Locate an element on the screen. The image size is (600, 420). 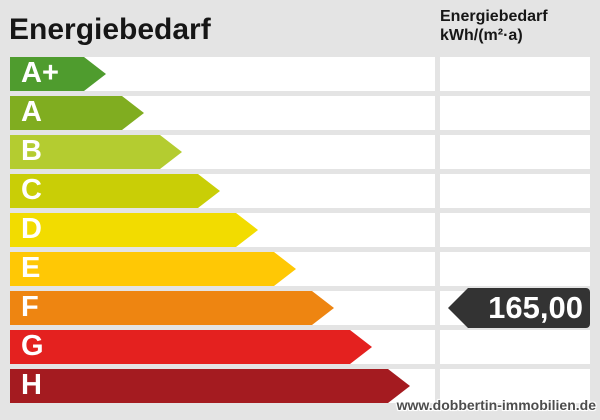
energy-class-label-d: D is located at coordinates (31, 228).